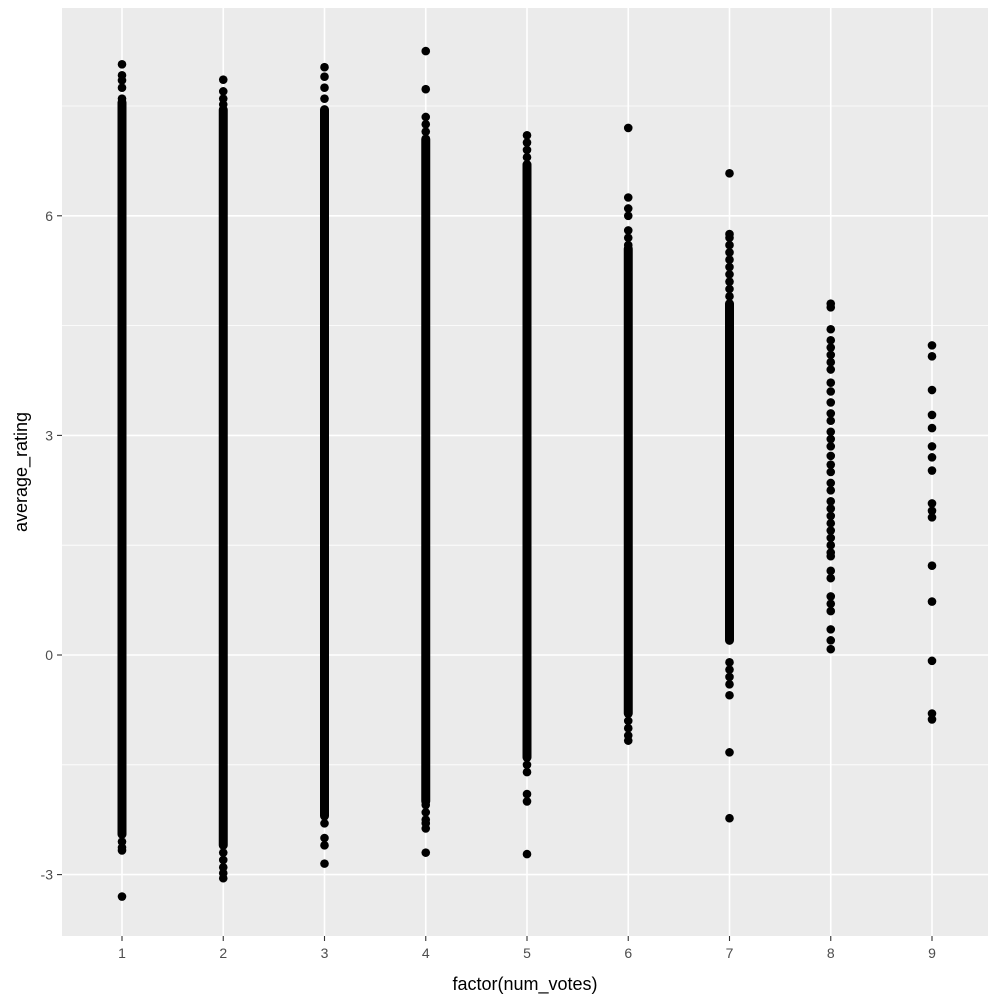 This screenshot has height=1000, width=1000. Describe the element at coordinates (122, 953) in the screenshot. I see `x-tick-label: 1` at that location.